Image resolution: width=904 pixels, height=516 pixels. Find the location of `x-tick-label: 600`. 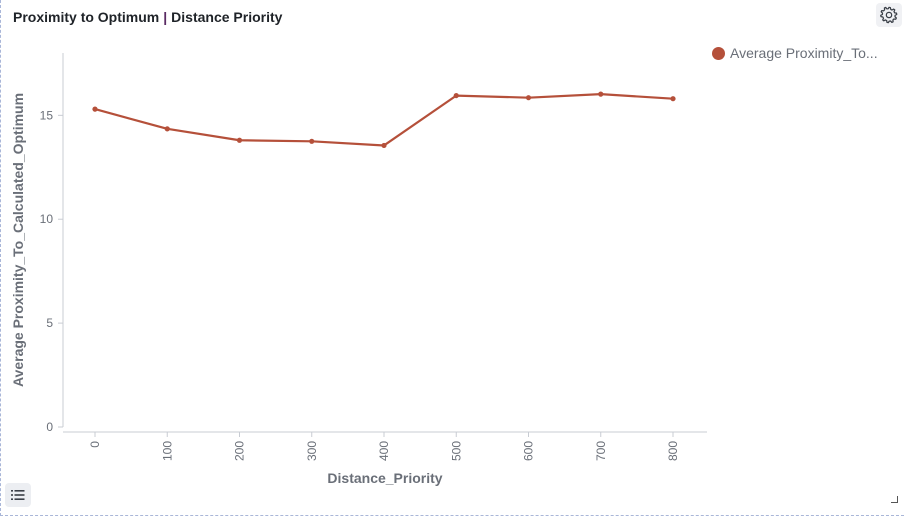

x-tick-label: 600 is located at coordinates (529, 451).